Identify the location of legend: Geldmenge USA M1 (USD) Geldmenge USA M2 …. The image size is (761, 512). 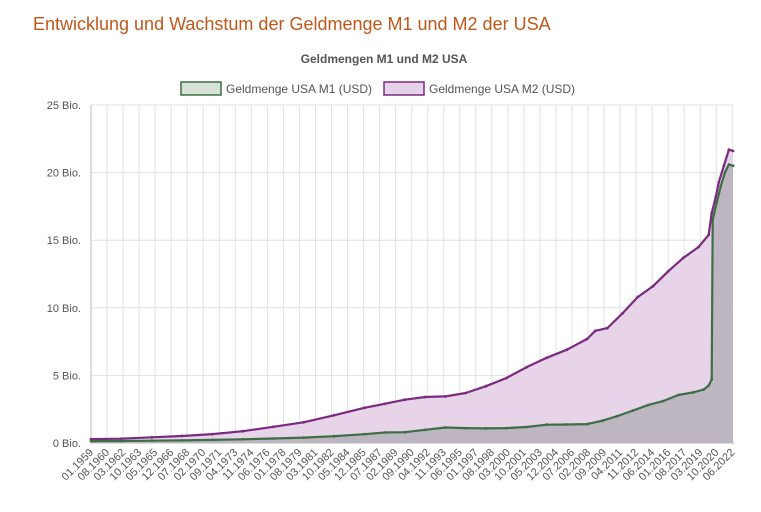
(377, 88).